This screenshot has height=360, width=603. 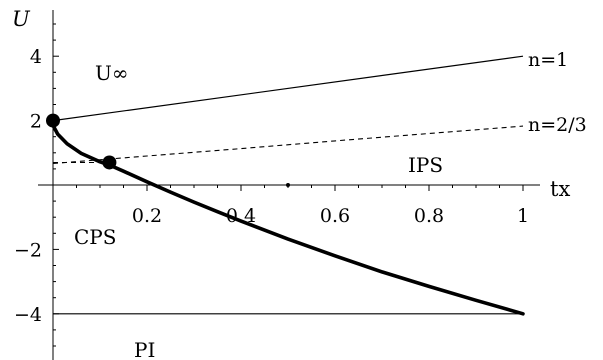 What do you see at coordinates (335, 216) in the screenshot?
I see `x-tick-label: 0.6` at bounding box center [335, 216].